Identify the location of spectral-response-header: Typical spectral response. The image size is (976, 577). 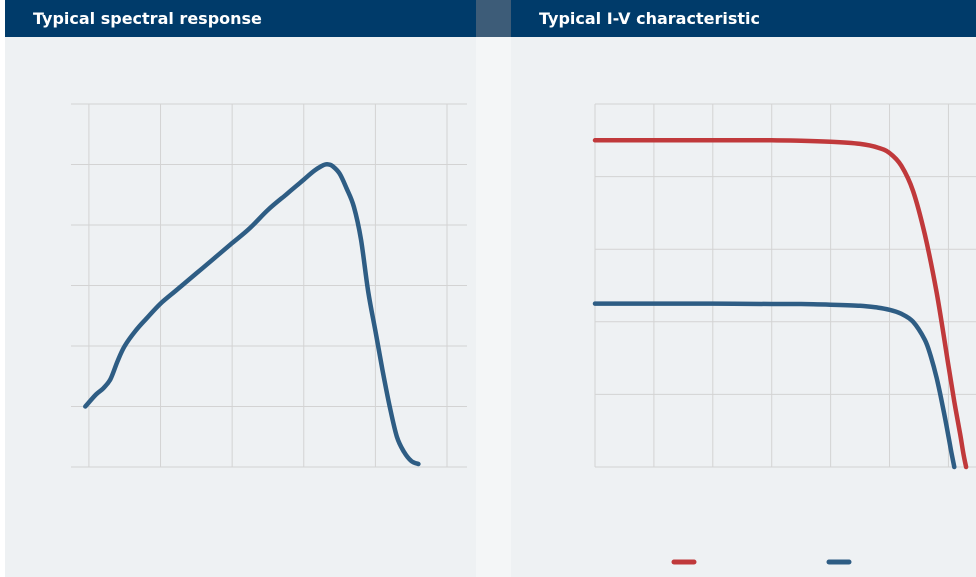
(240, 18).